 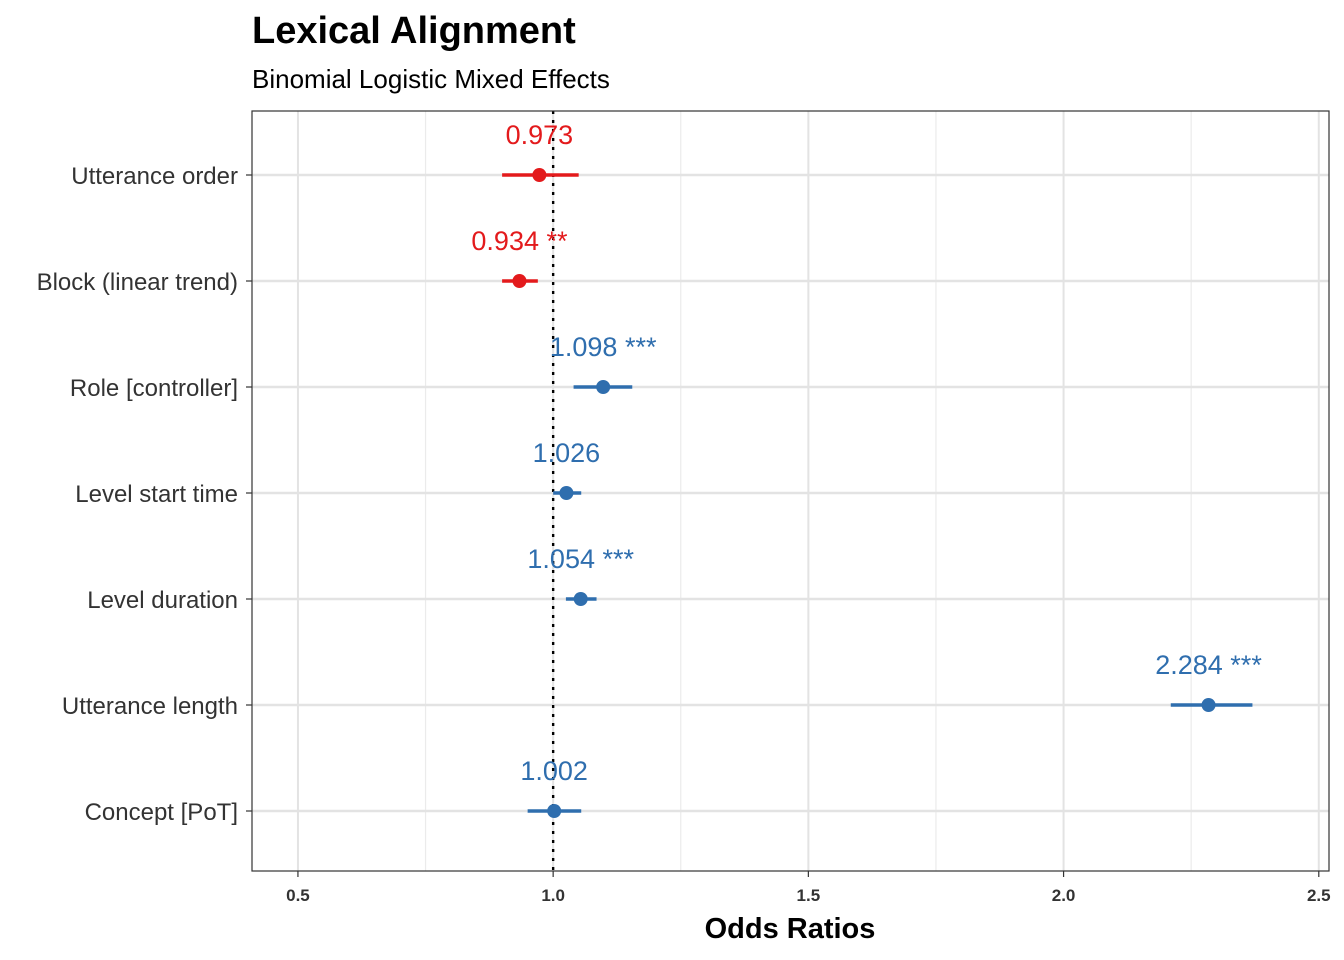 I want to click on y-tick-label: Utterance length, so click(x=150, y=706).